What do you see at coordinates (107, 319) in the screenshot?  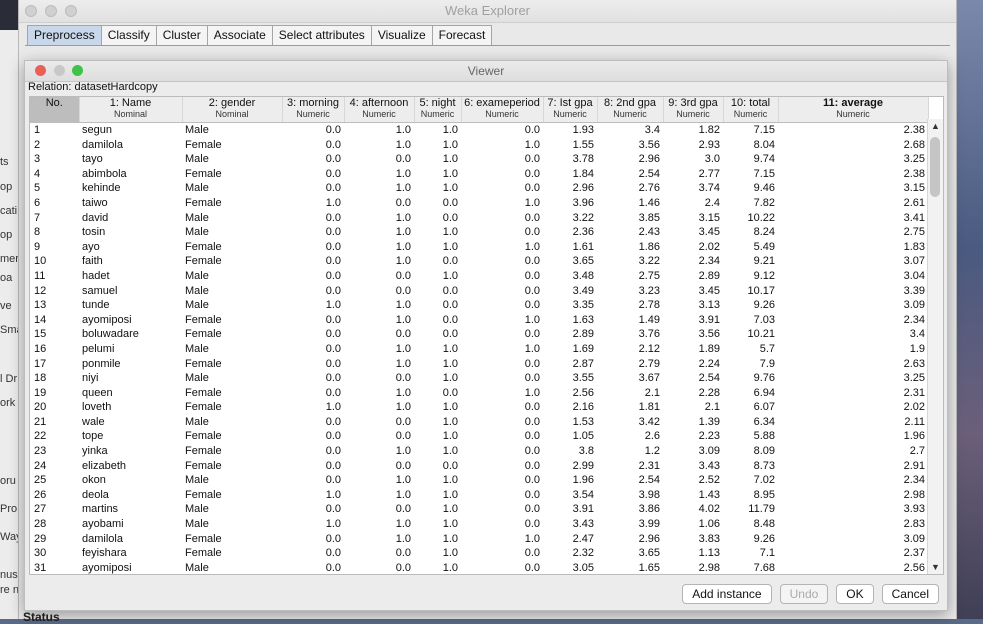 I see `table-cell: ayomiposi` at bounding box center [107, 319].